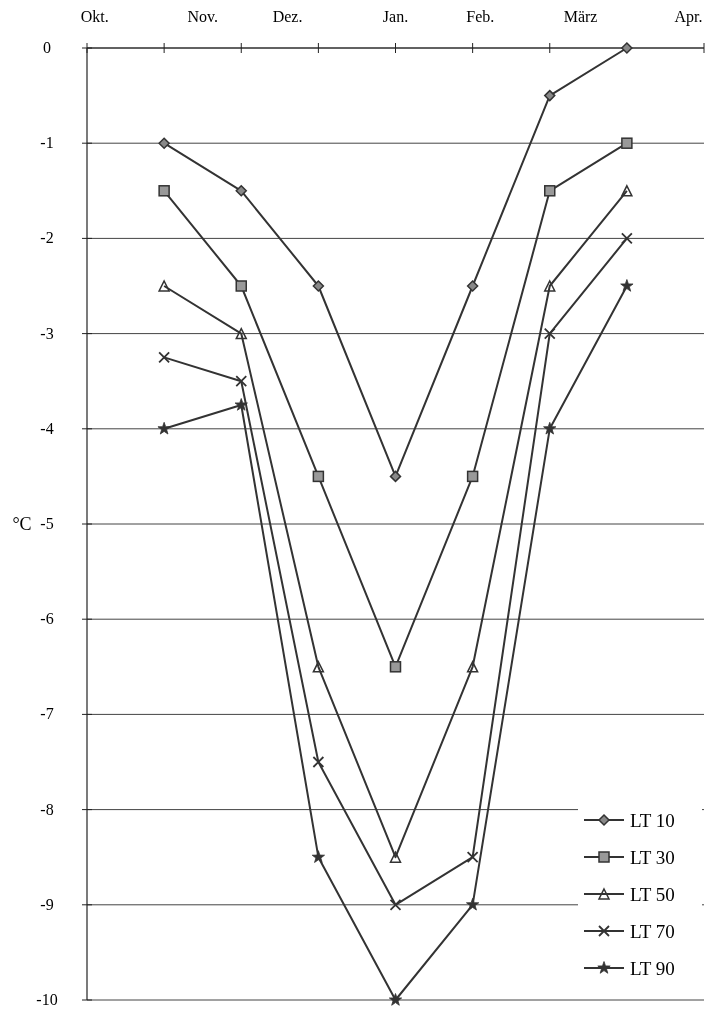 Image resolution: width=713 pixels, height=1014 pixels. I want to click on text: Dez., so click(287, 16).